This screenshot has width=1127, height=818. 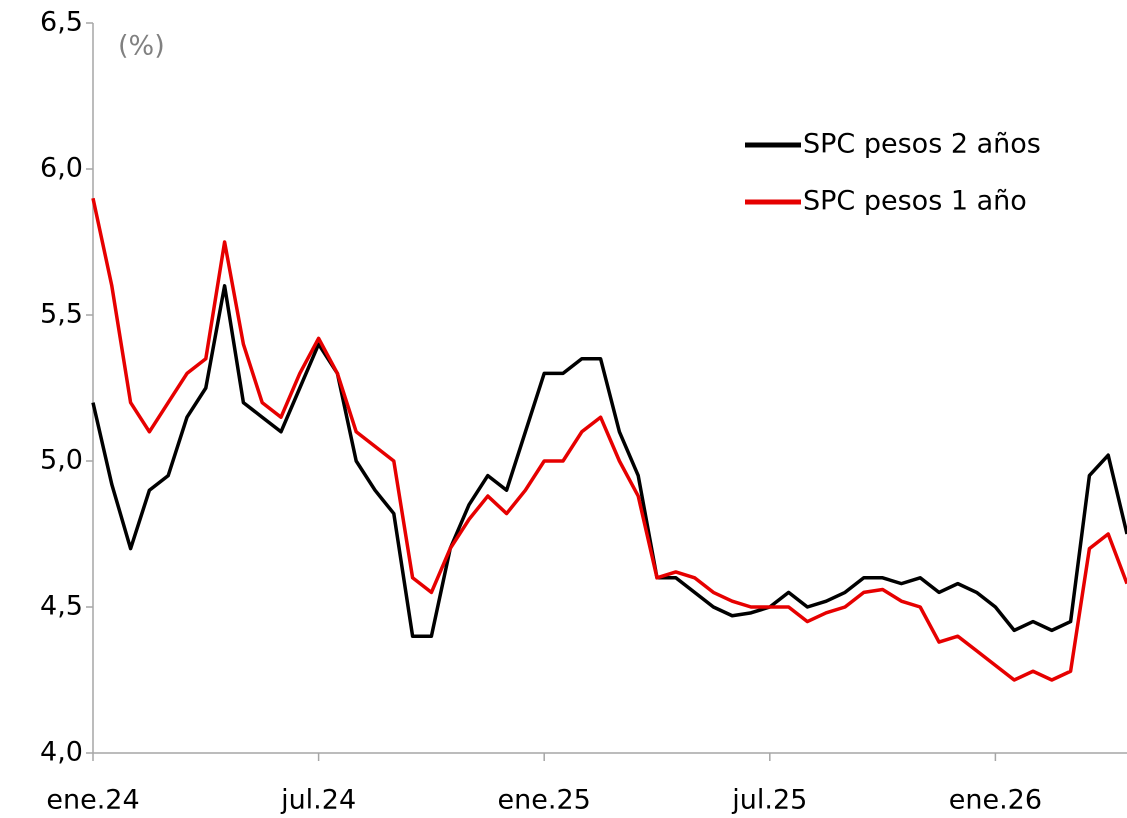 I want to click on y-tick-label: 5,5, so click(x=61, y=314).